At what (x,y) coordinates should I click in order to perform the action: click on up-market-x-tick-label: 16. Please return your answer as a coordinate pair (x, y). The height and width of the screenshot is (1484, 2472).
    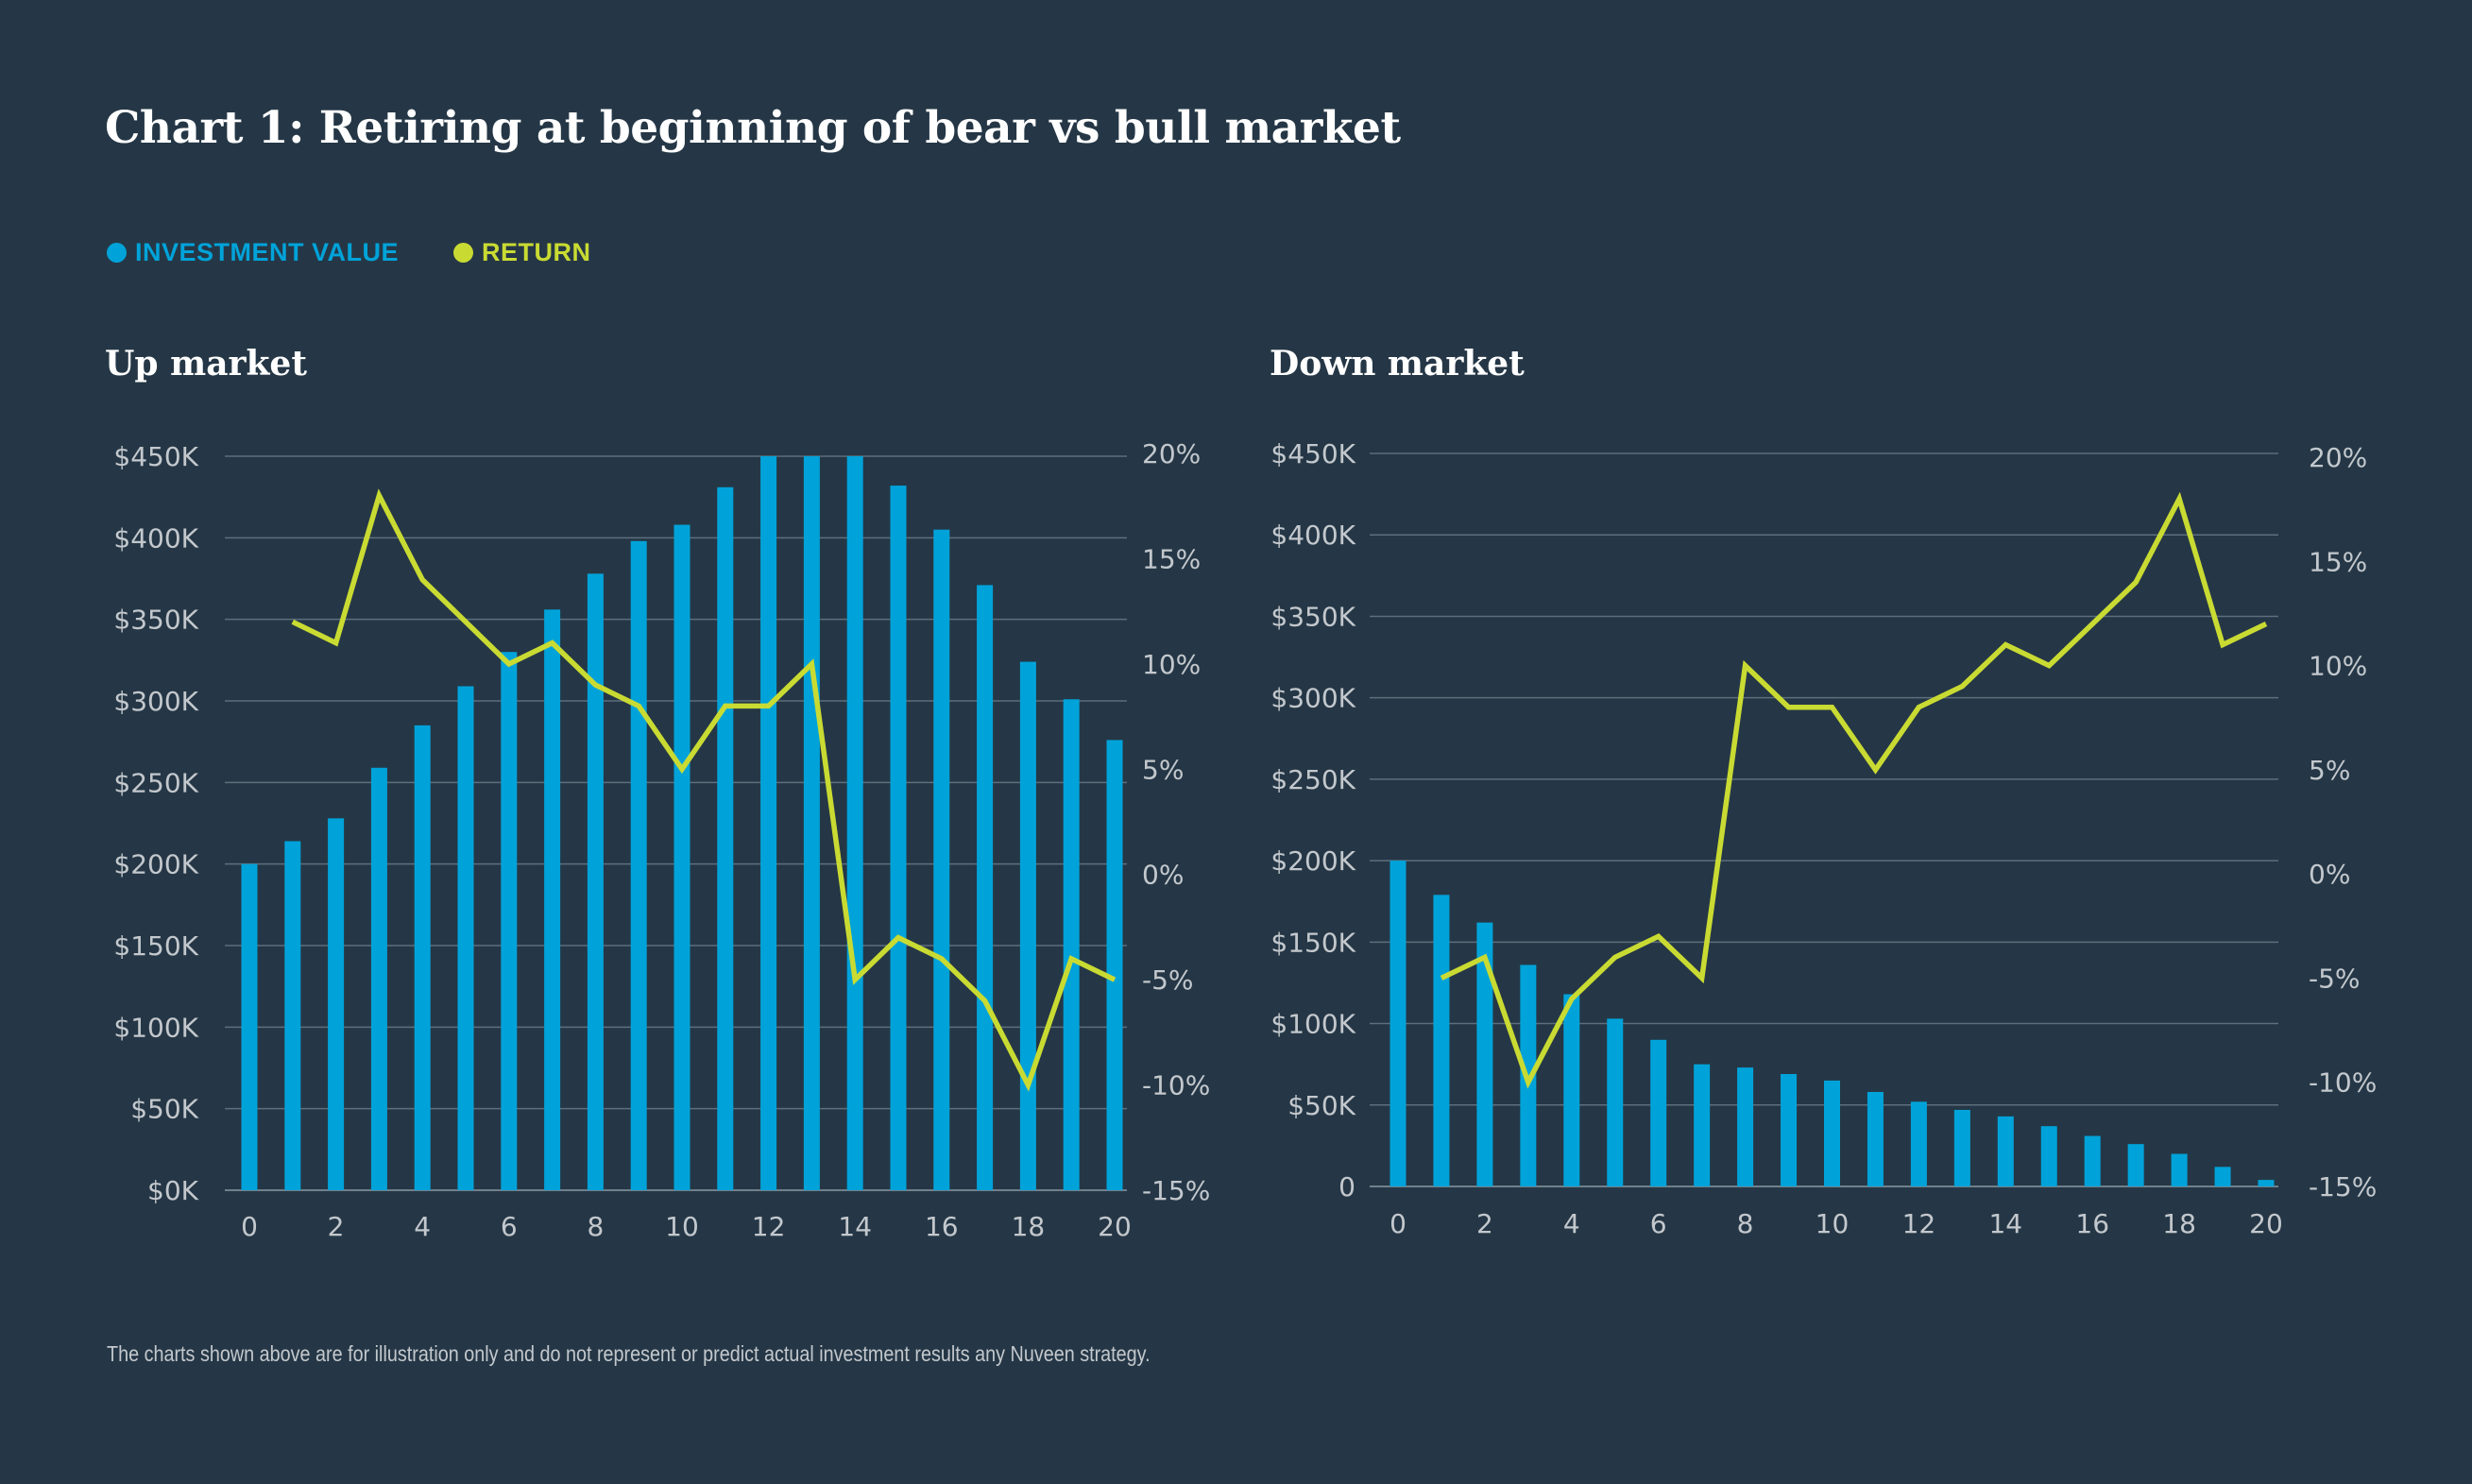
    Looking at the image, I should click on (942, 1226).